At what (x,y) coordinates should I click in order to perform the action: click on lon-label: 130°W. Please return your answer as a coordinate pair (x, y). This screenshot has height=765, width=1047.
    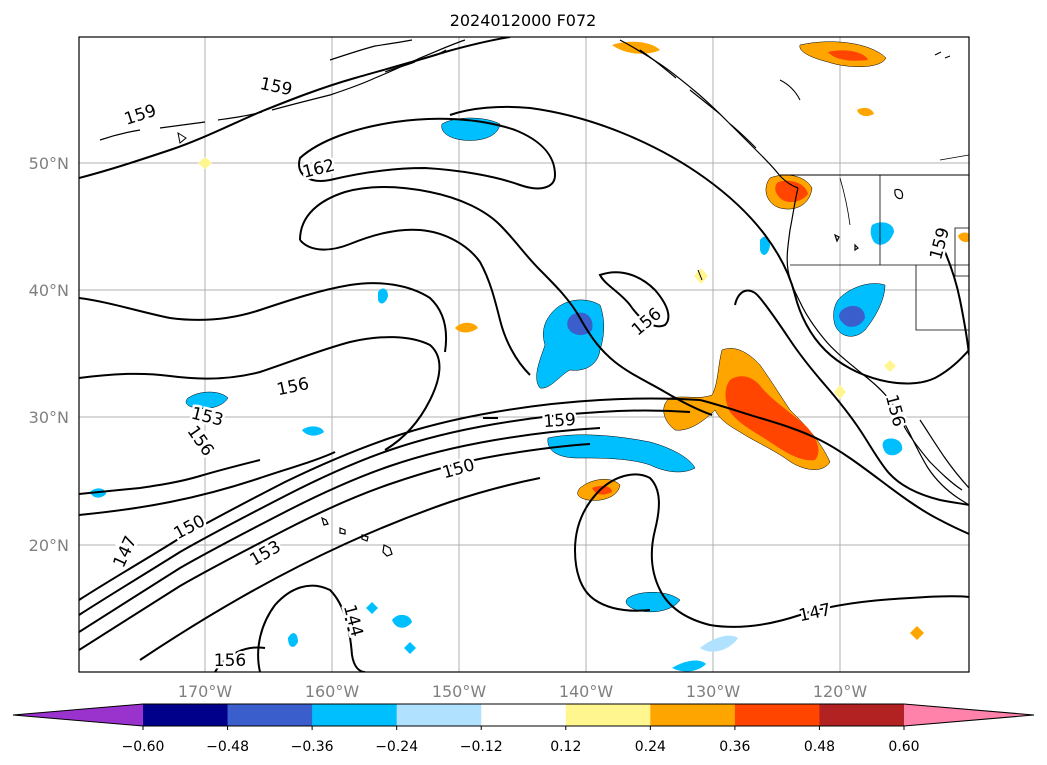
    Looking at the image, I should click on (713, 691).